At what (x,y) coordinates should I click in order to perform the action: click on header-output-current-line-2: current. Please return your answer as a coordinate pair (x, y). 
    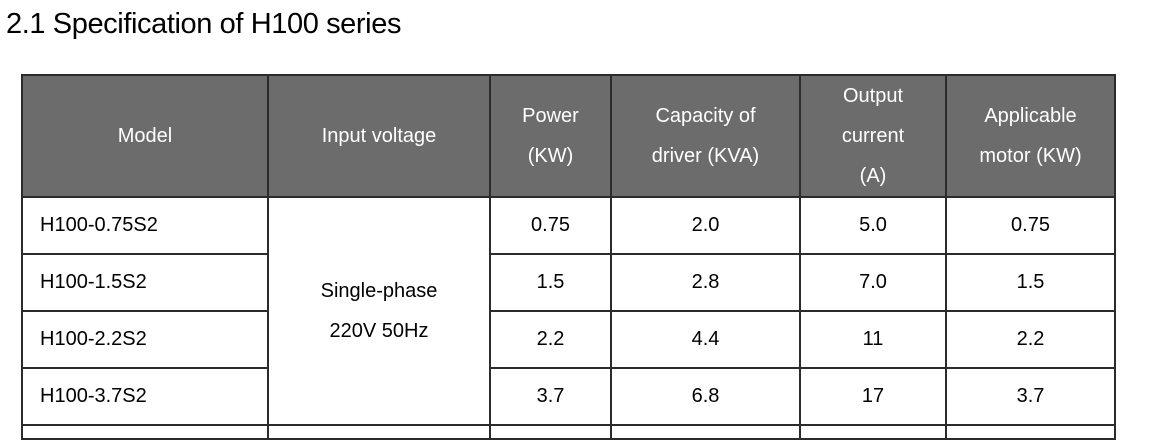
    Looking at the image, I should click on (873, 136).